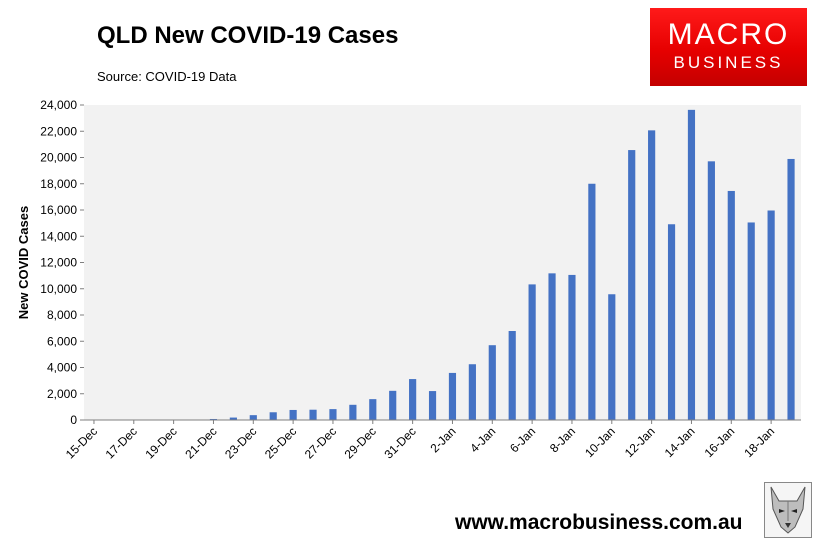 This screenshot has width=819, height=553. What do you see at coordinates (728, 62) in the screenshot?
I see `logo-line-2: BUSINESS` at bounding box center [728, 62].